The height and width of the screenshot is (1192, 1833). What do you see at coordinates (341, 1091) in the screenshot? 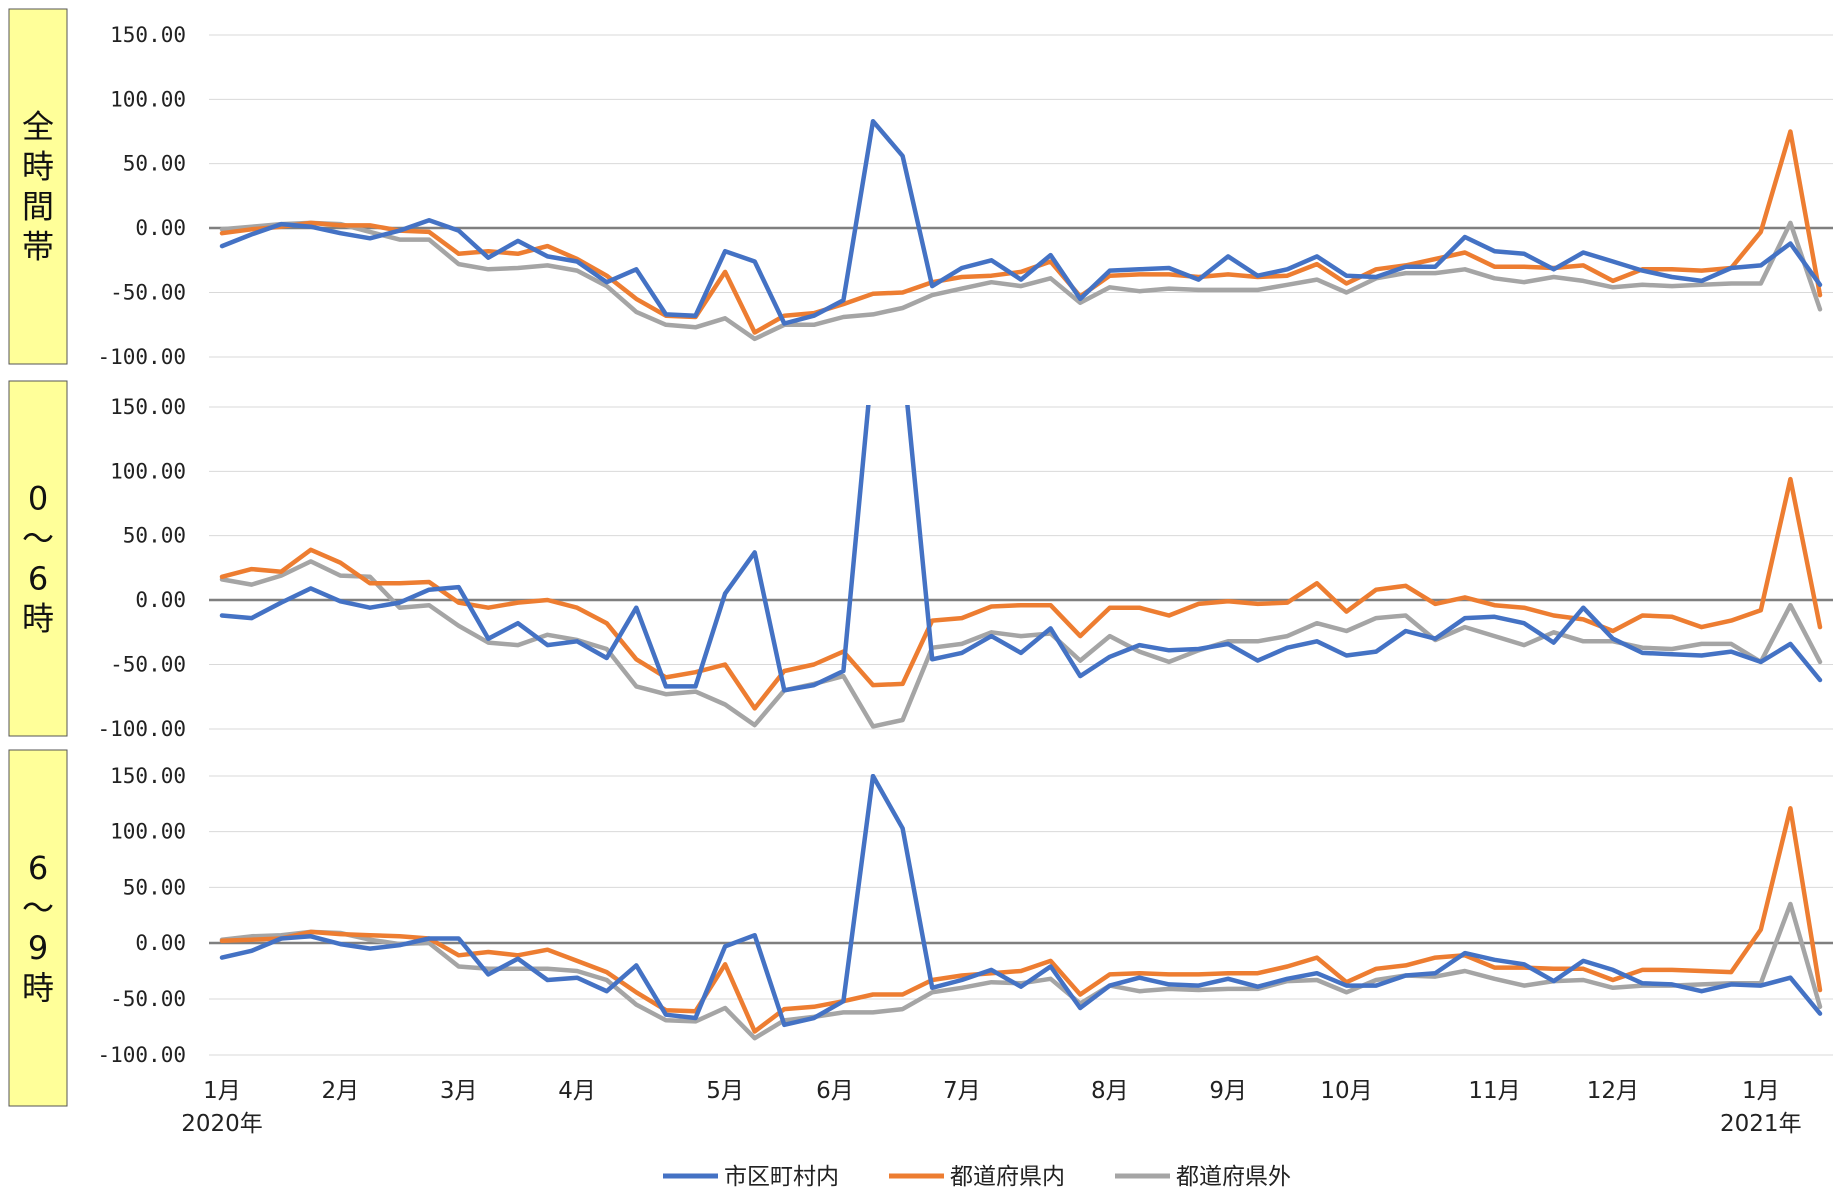
I see `x-tick-label: 2月` at bounding box center [341, 1091].